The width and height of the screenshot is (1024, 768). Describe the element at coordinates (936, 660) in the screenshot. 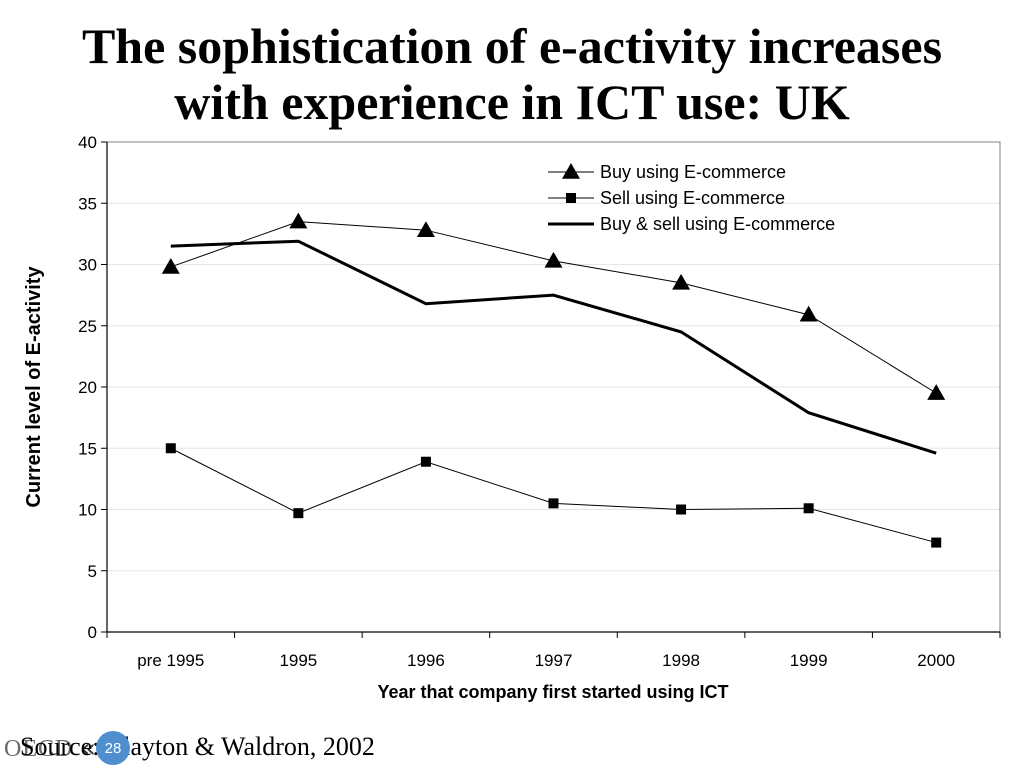

I see `x-tick-label: 2000` at that location.